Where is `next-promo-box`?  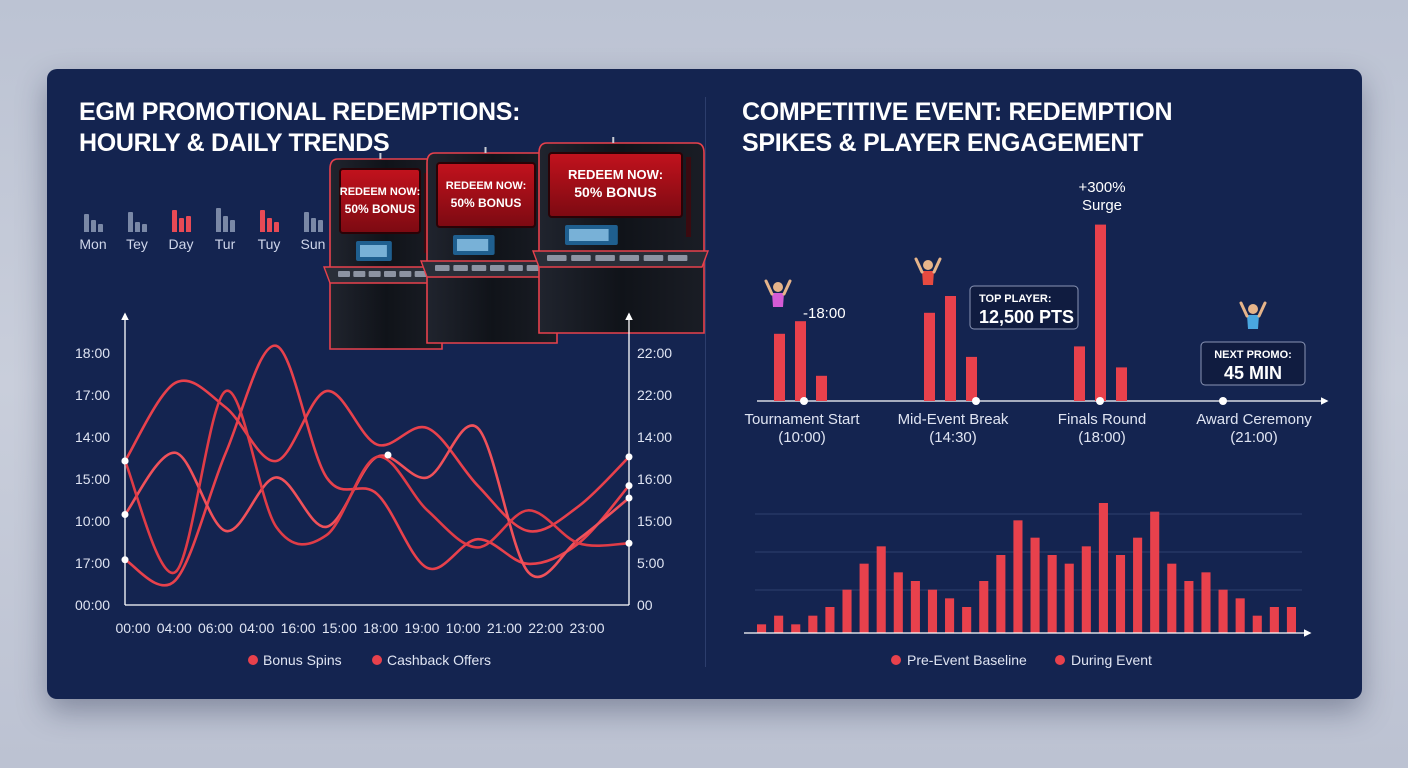 next-promo-box is located at coordinates (1253, 363).